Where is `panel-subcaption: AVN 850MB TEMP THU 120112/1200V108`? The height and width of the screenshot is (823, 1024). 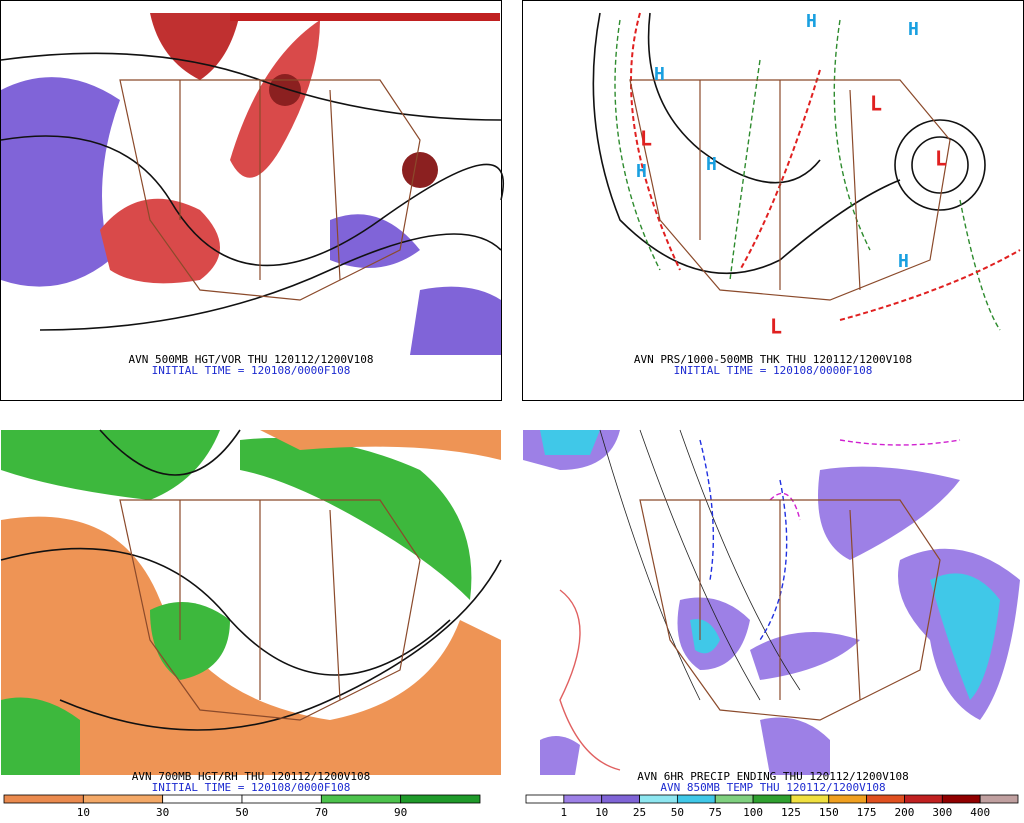 panel-subcaption: AVN 850MB TEMP THU 120112/1200V108 is located at coordinates (772, 787).